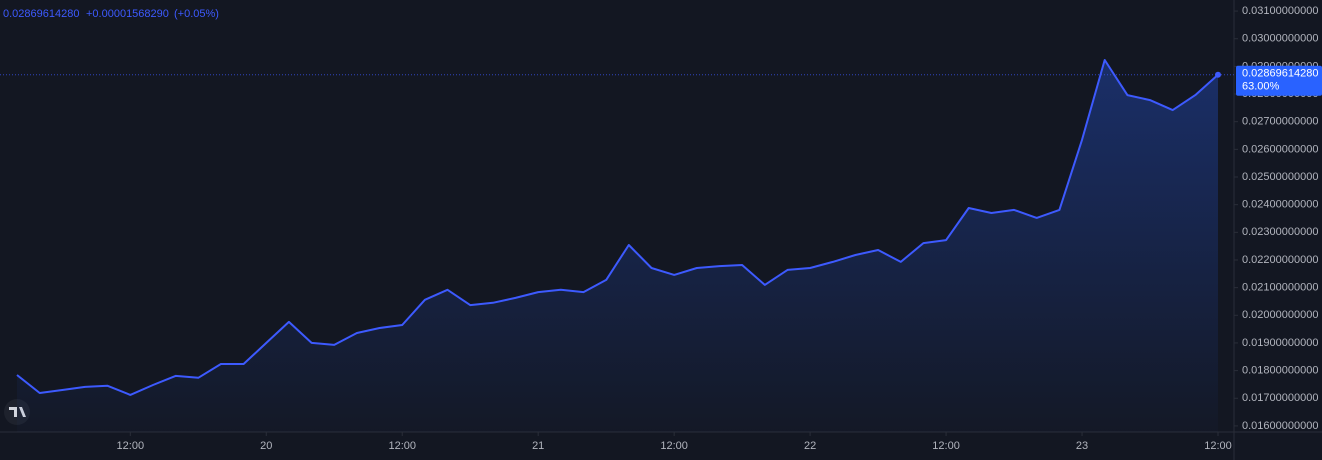 This screenshot has width=1322, height=460. Describe the element at coordinates (1082, 446) in the screenshot. I see `x-tick-label: 23` at that location.